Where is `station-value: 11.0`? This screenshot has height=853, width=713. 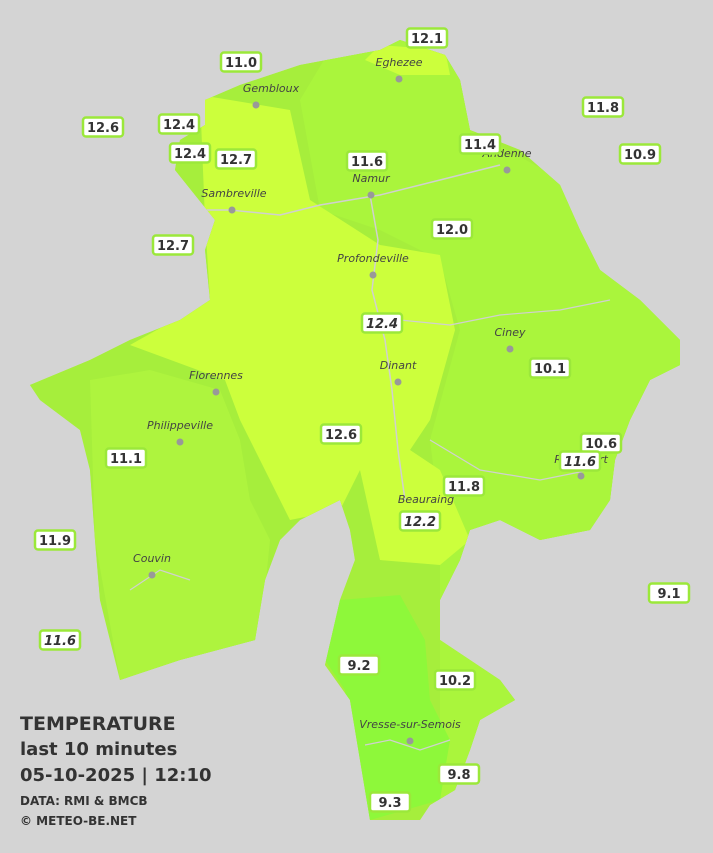 station-value: 11.0 is located at coordinates (241, 63).